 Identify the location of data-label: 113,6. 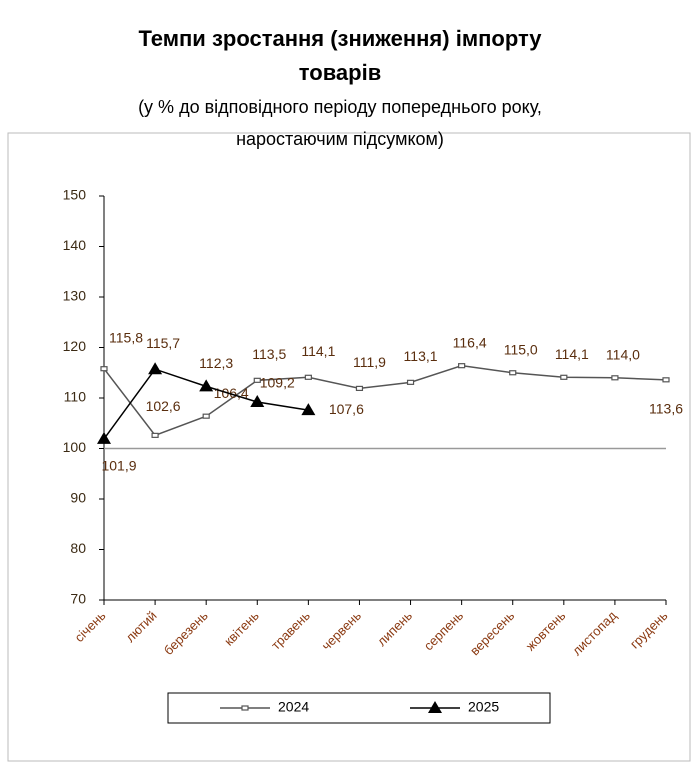
(666, 409).